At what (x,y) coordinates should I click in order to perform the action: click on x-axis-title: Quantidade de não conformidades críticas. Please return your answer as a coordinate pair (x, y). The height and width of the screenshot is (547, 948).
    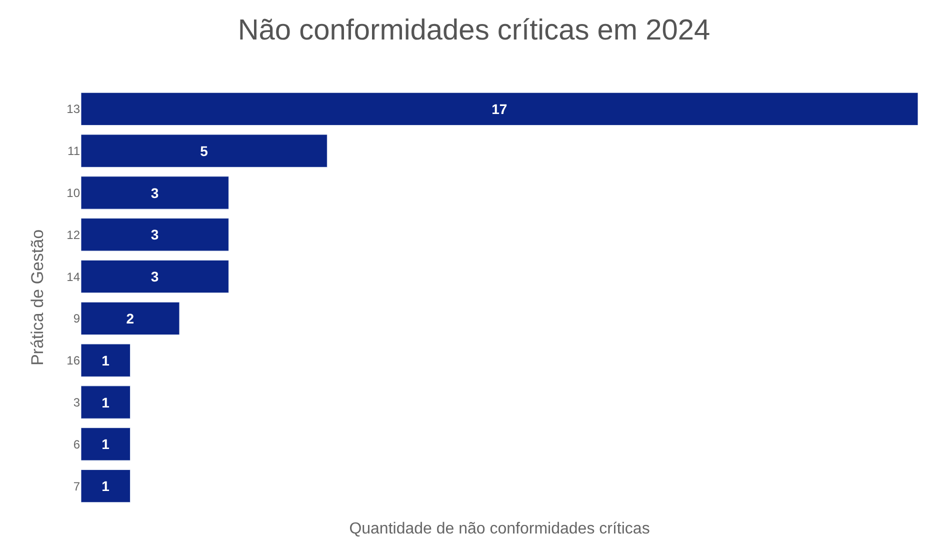
    Looking at the image, I should click on (499, 529).